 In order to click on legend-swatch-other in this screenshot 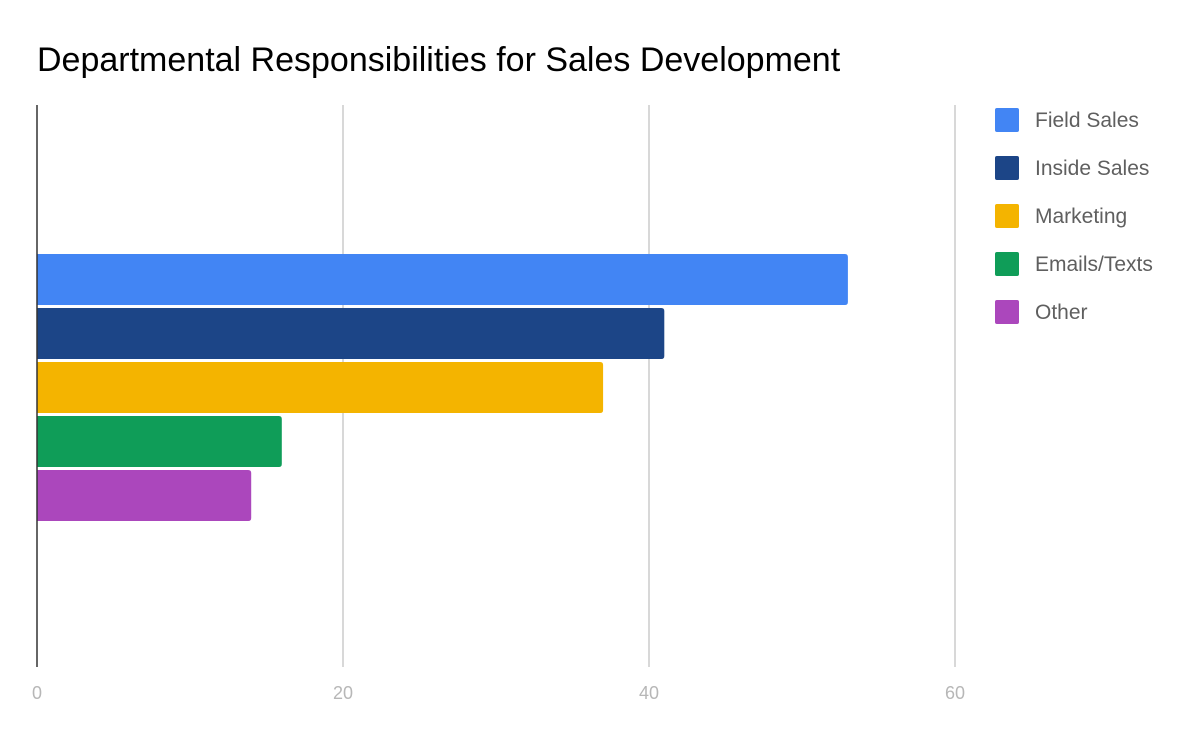, I will do `click(1007, 312)`.